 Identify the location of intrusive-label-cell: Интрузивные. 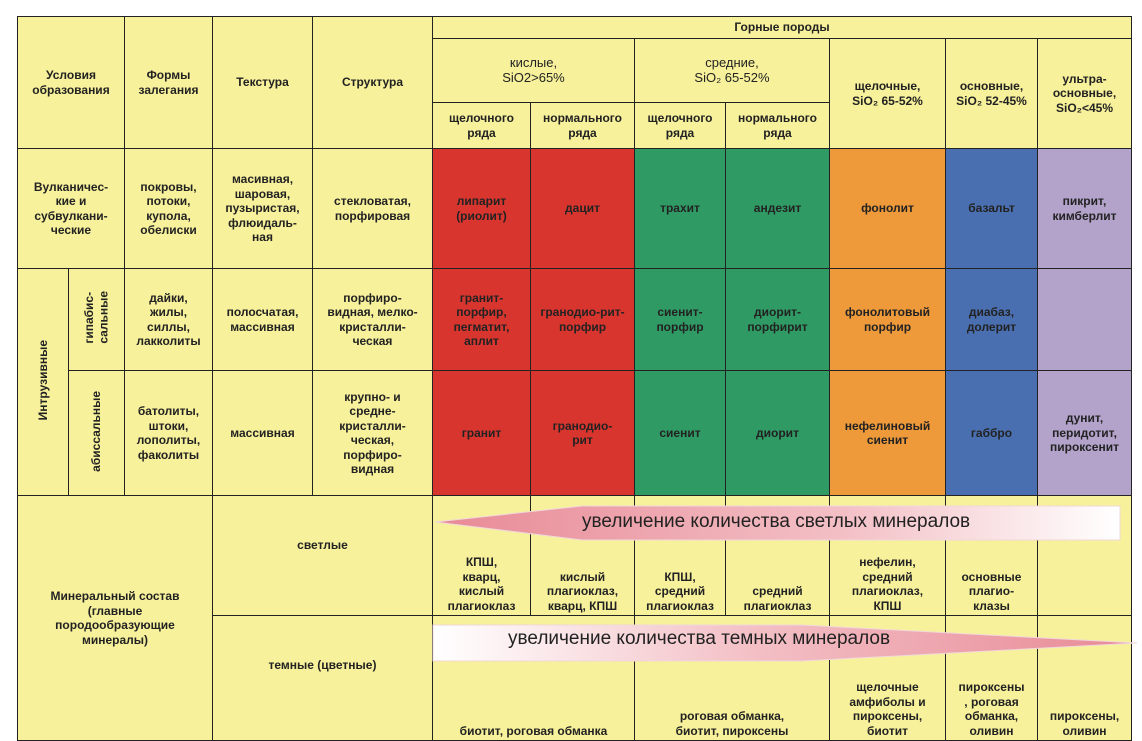
(43, 382).